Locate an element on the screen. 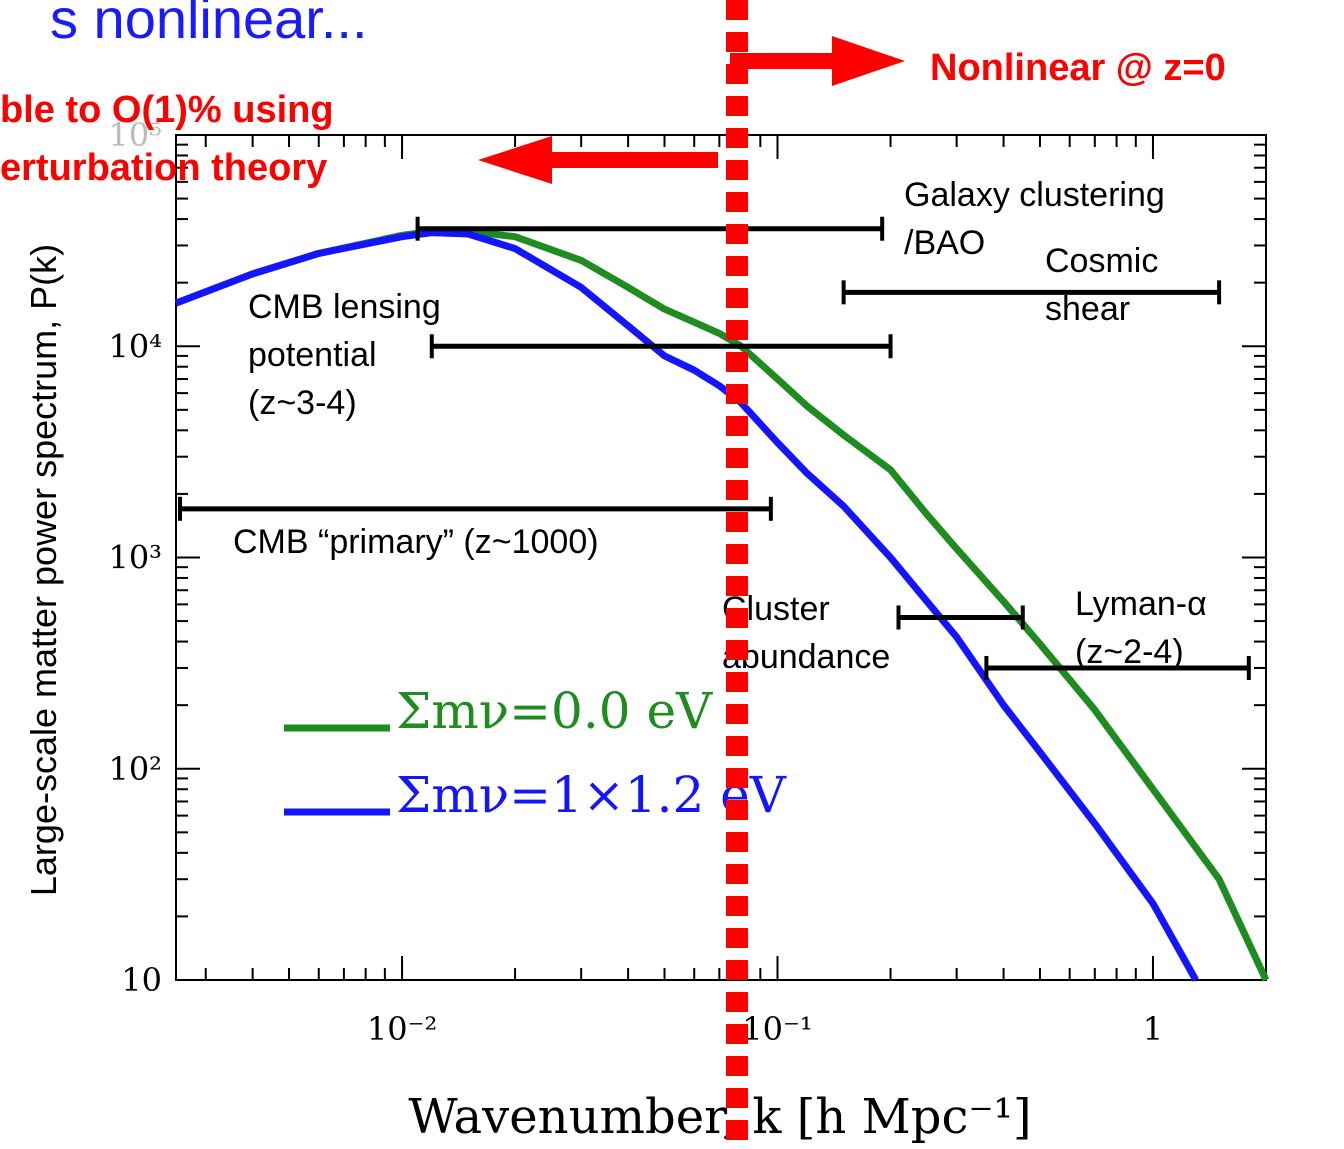  probe-label: abundance is located at coordinates (806, 657).